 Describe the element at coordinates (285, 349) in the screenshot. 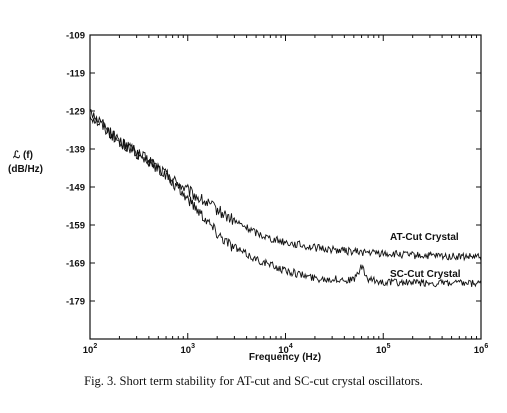

I see `x-tick-label: 10⁴` at that location.